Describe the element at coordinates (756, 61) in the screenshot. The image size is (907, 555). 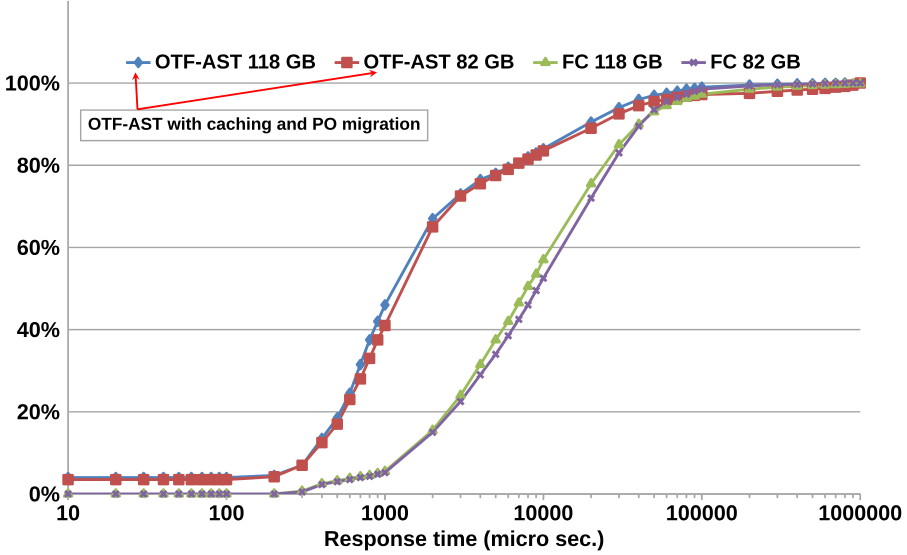
I see `legend-label: FC 82 GB` at that location.